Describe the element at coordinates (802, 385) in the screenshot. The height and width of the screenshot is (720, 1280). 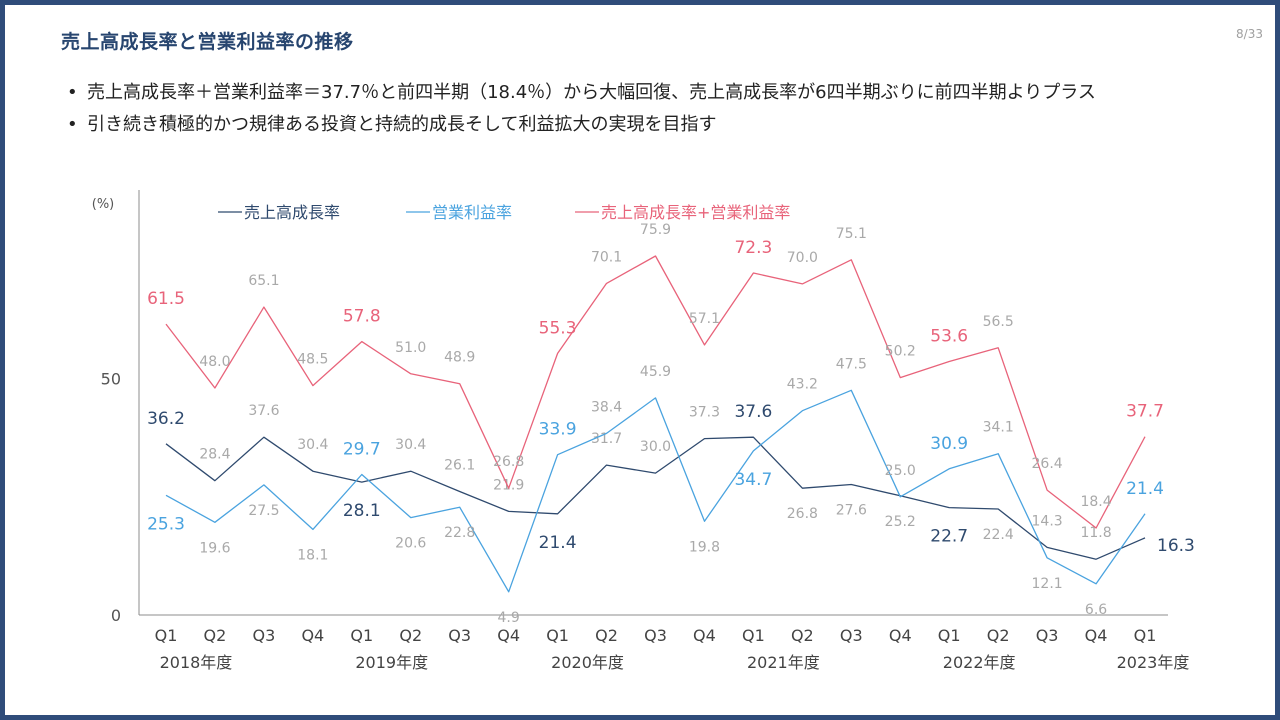
I see `data-label: 43.2` at that location.